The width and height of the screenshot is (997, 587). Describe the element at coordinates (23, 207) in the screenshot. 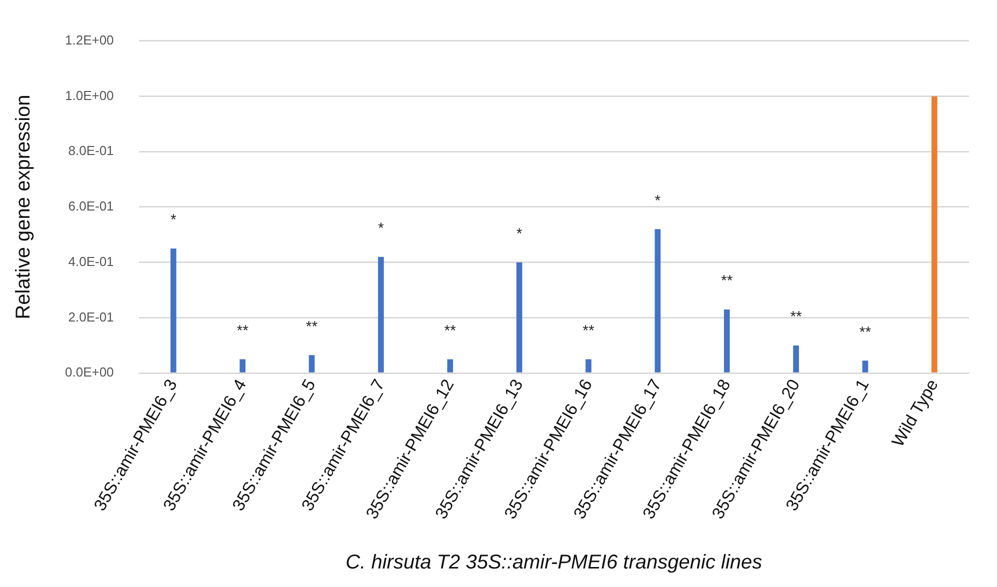

I see `y-axis-title: Relative gene expression` at that location.